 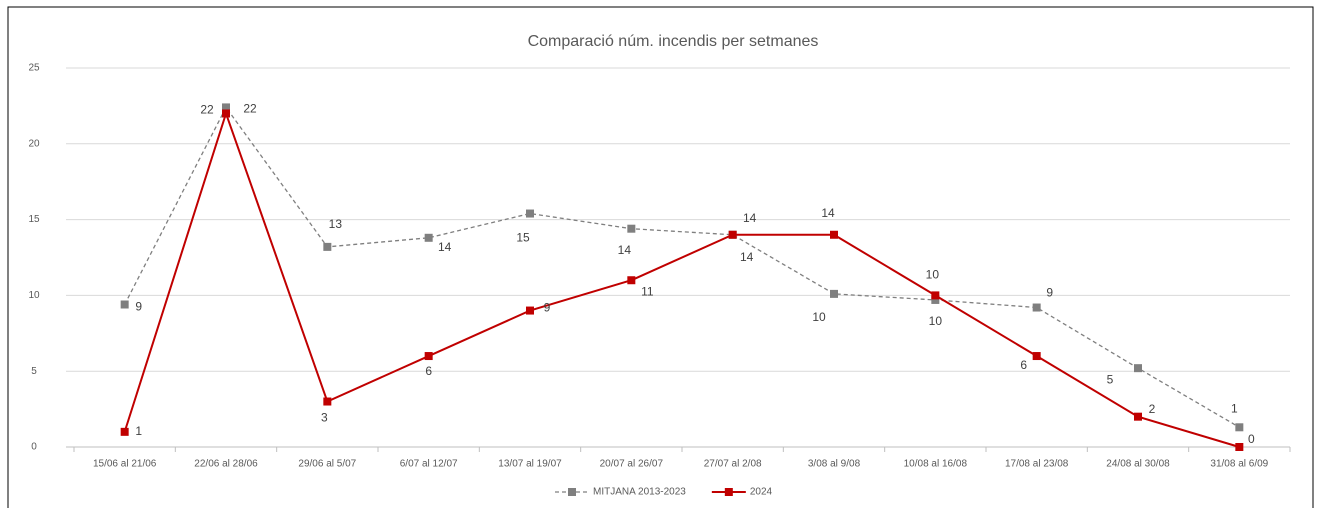 I want to click on y-tick-label: 0, so click(x=34, y=447).